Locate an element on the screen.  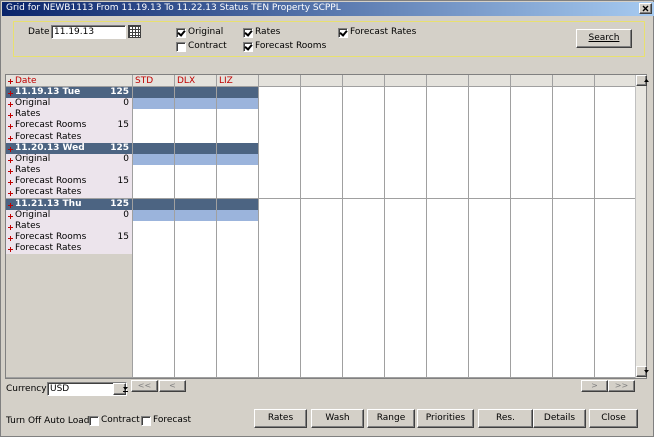
checkbox-label: Forecast is located at coordinates (172, 420).